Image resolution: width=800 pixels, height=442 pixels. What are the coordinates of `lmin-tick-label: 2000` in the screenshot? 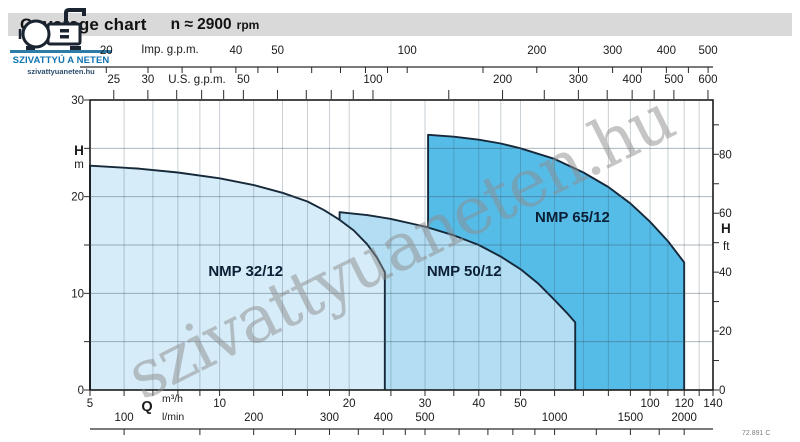 It's located at (684, 418).